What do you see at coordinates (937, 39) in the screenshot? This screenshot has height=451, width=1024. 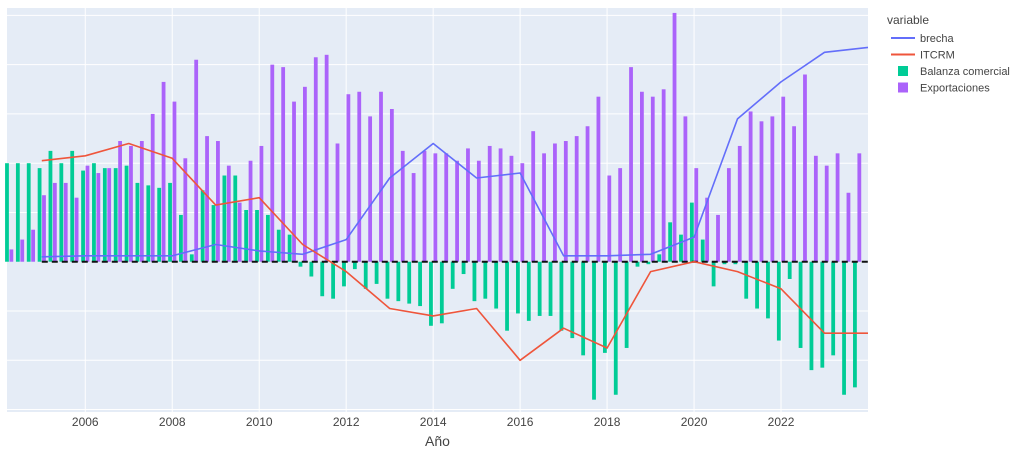 I see `legend-label-brecha: brecha` at bounding box center [937, 39].